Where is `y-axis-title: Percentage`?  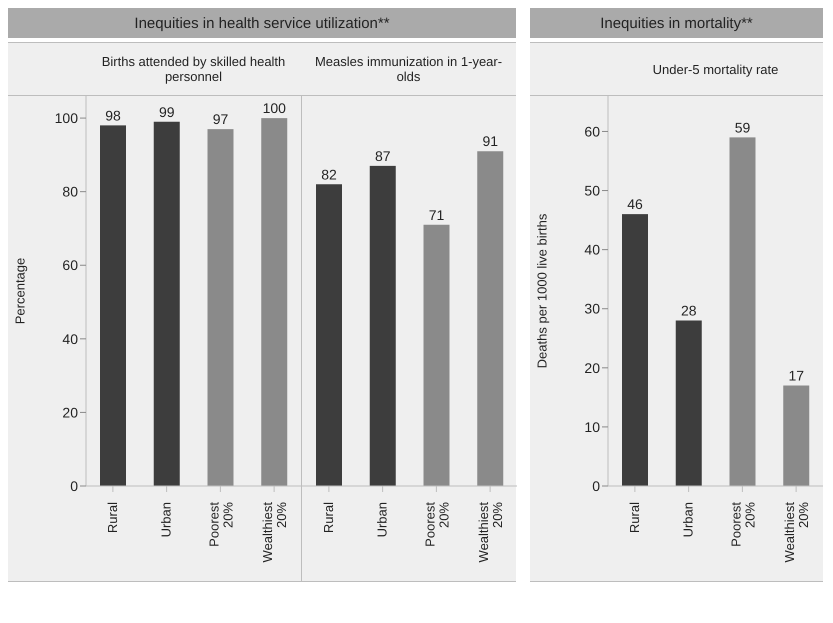 y-axis-title: Percentage is located at coordinates (20, 291).